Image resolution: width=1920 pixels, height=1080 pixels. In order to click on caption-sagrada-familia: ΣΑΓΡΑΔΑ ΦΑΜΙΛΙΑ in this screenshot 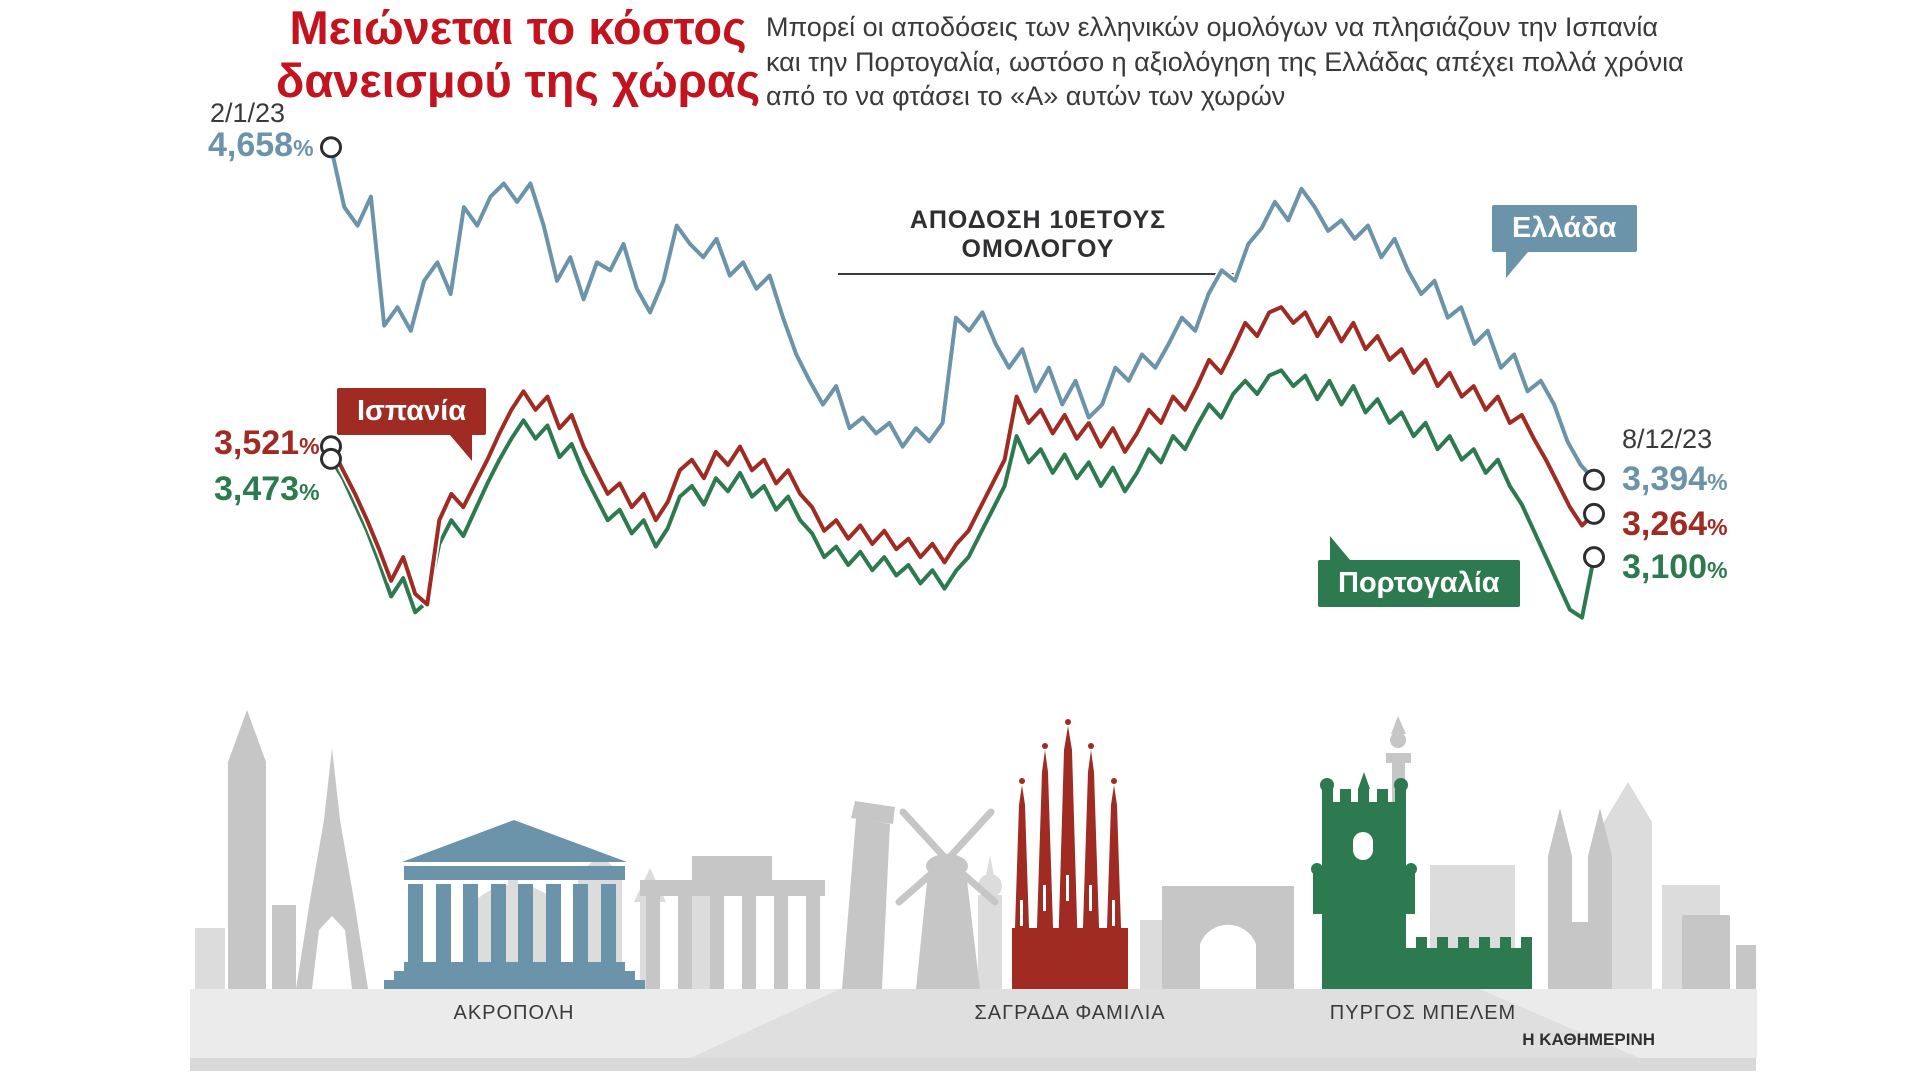, I will do `click(1070, 1013)`.